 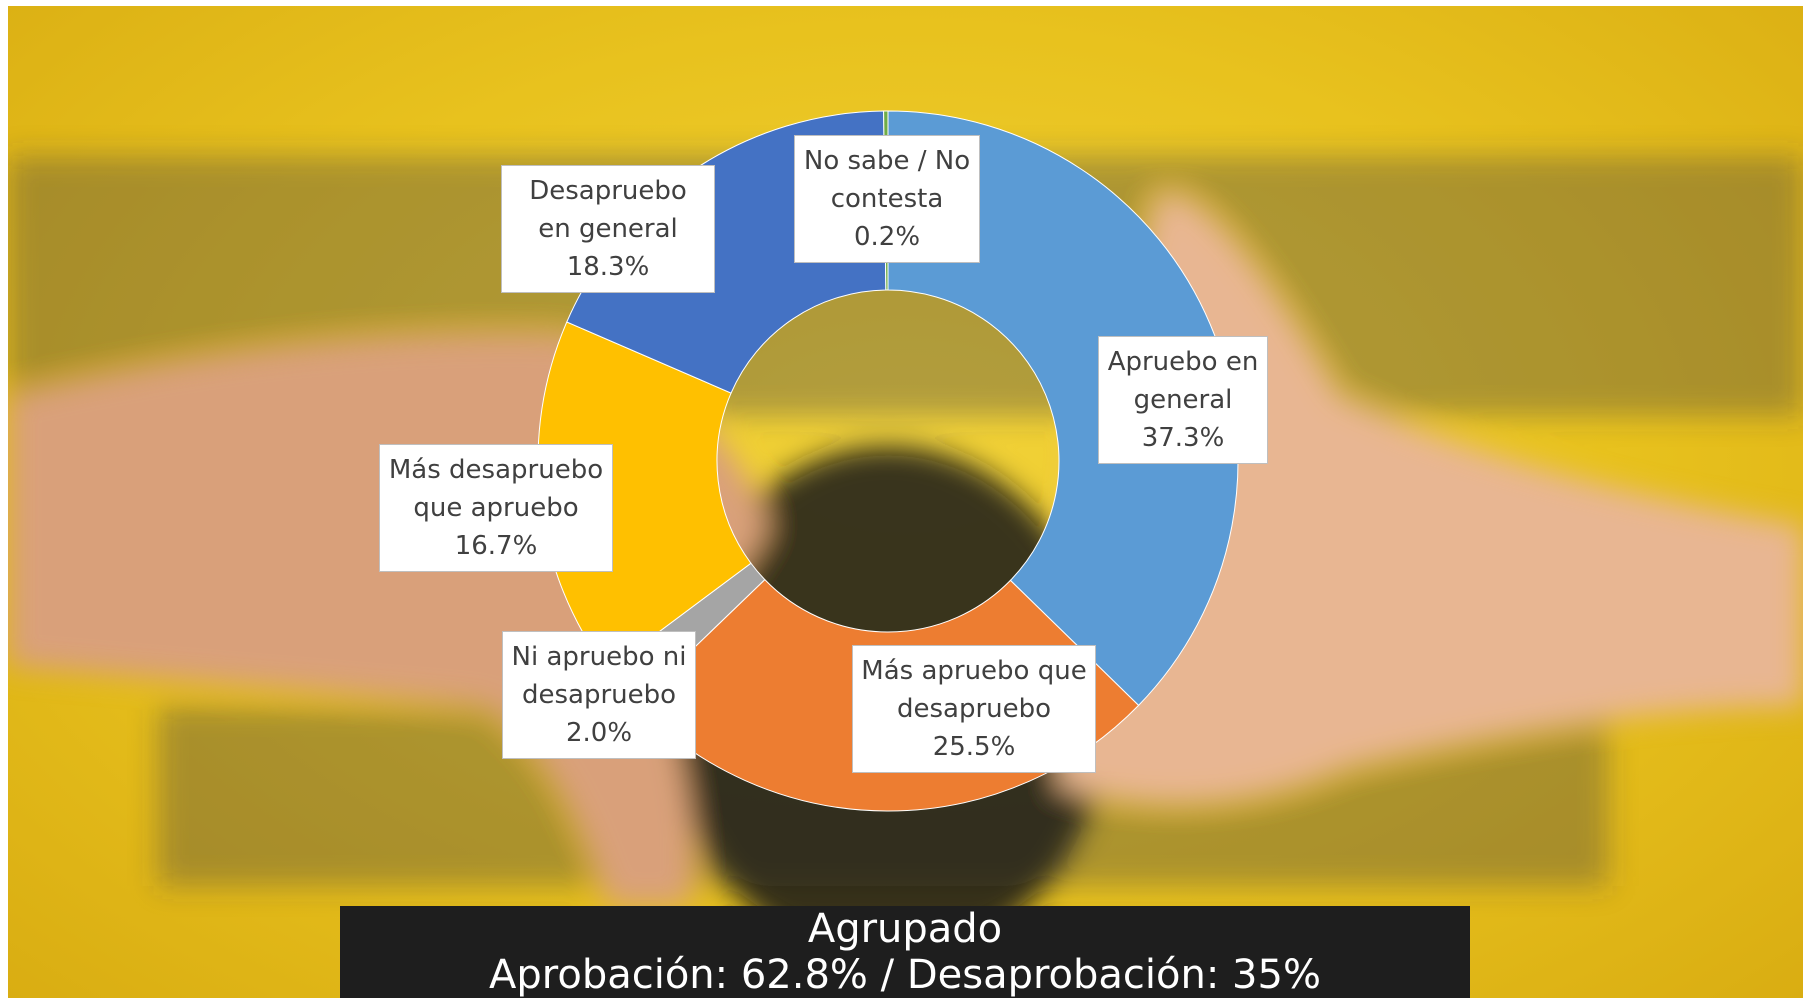 I want to click on data-label: Más apruebo que desapruebo 25.5%, so click(x=974, y=709).